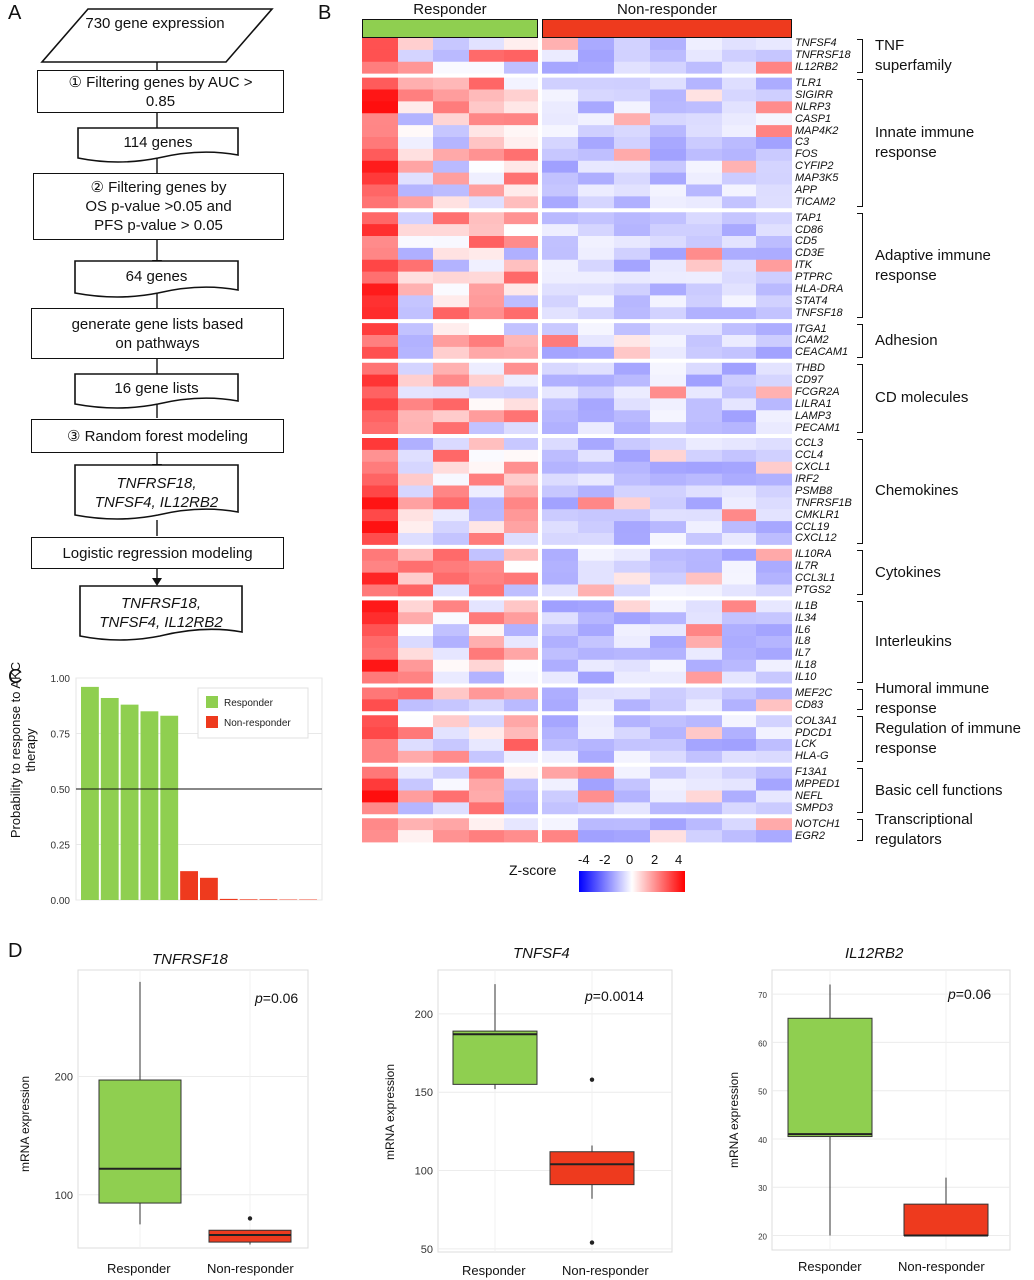  Describe the element at coordinates (906, 748) in the screenshot. I see `group-name-line: response` at that location.